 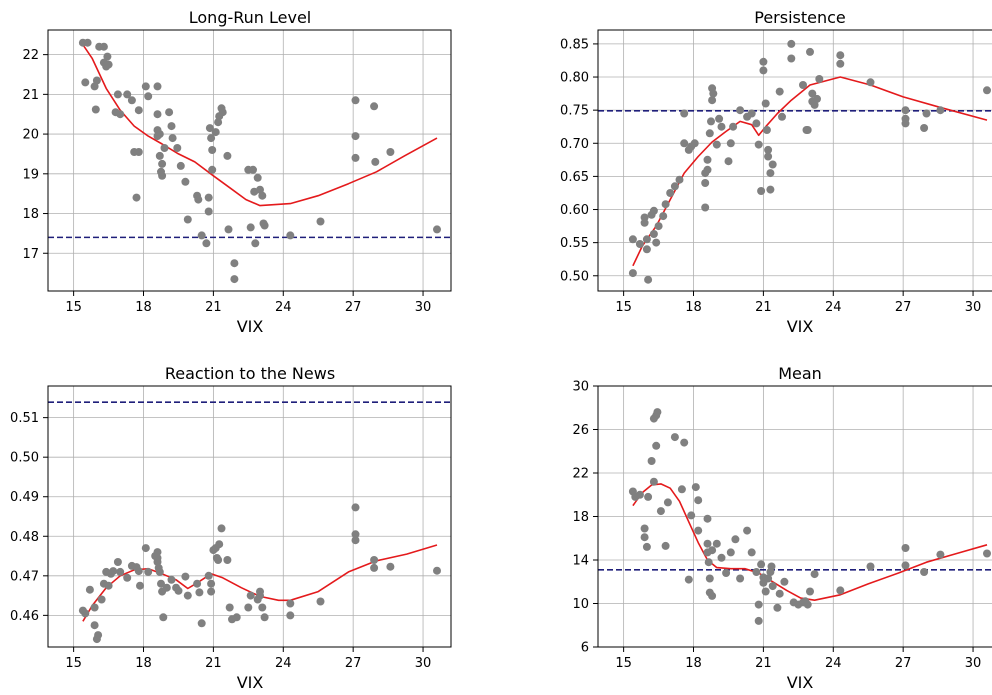 I want to click on y-tick-label: 0.46, so click(x=24, y=616).